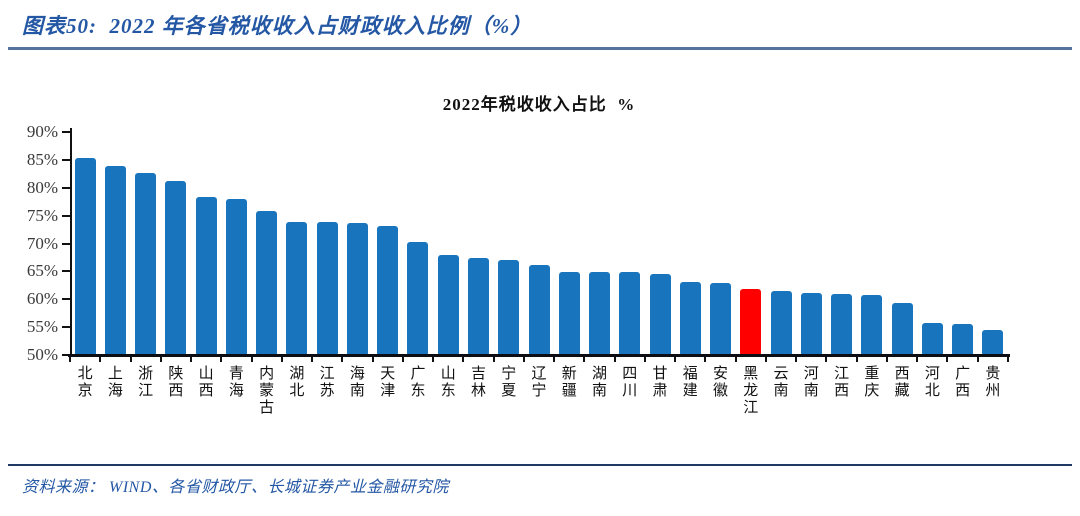  I want to click on x-axis-label: 北京, so click(85, 382).